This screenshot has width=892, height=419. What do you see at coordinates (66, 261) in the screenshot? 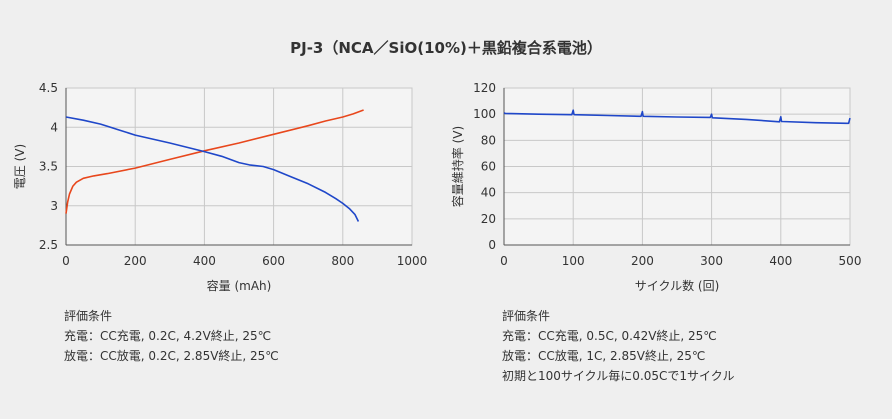
I see `left-x-tick-label: 0` at bounding box center [66, 261].